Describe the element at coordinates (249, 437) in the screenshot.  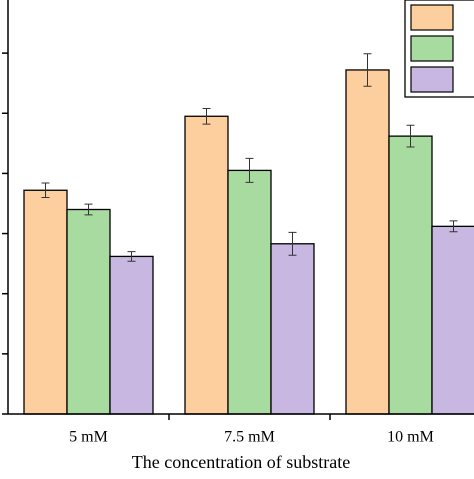
I see `x-tick-label: 7.5 mM` at that location.